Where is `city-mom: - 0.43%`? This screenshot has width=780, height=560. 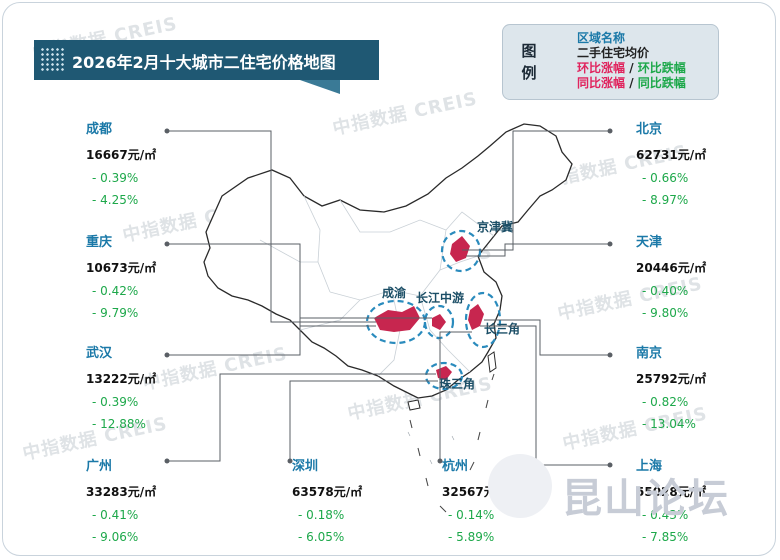
city-mom: - 0.43% is located at coordinates (665, 515).